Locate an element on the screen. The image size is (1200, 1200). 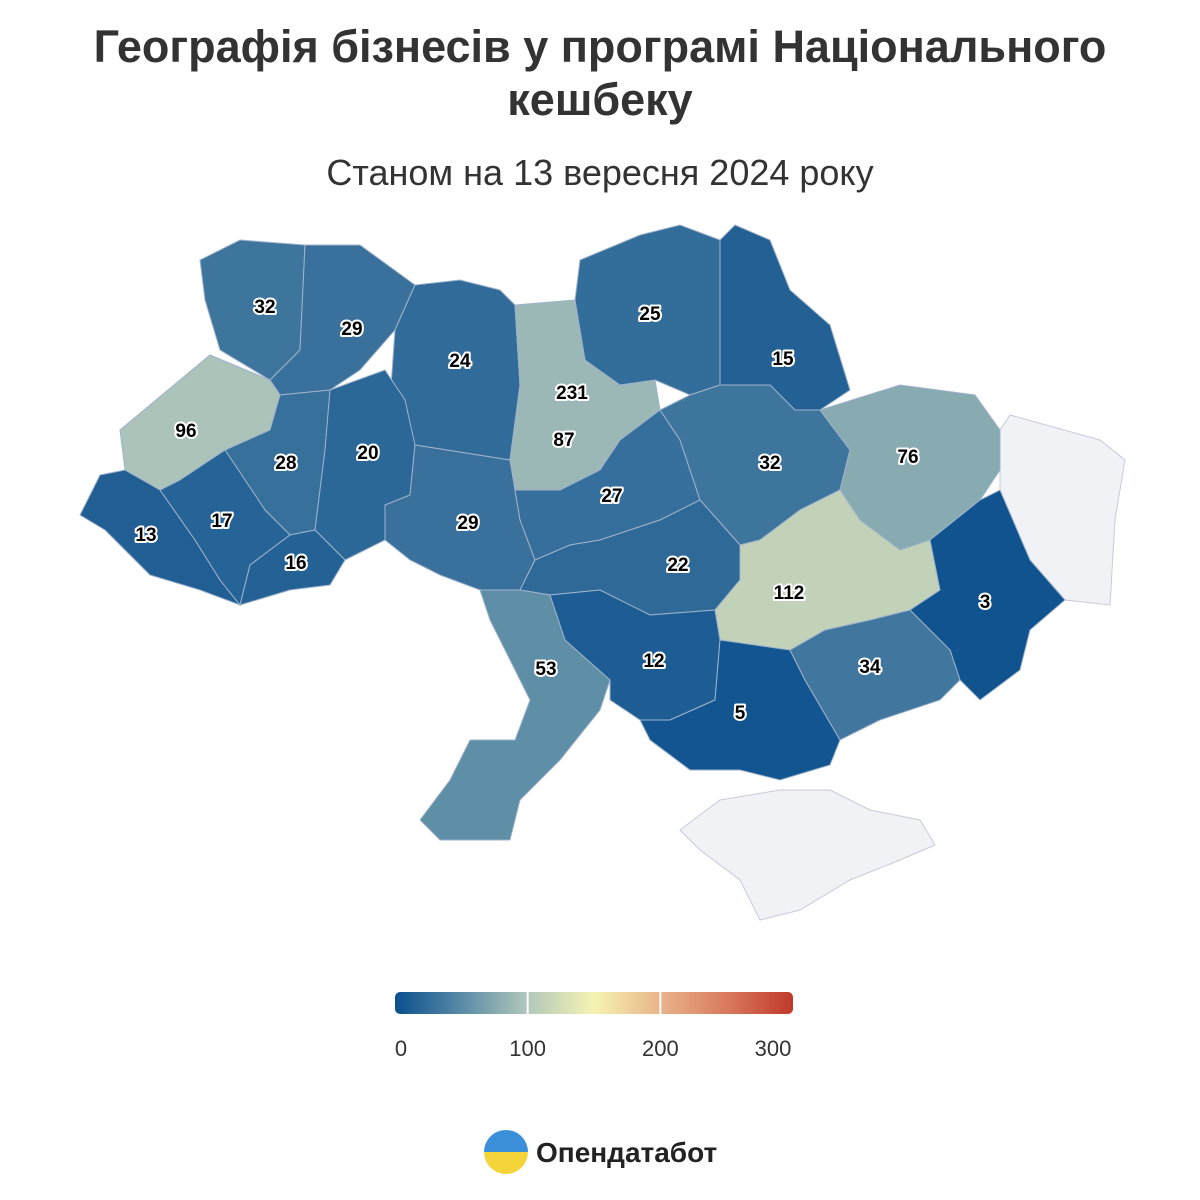
subtitle: Станом на 13 вересня 2024 року is located at coordinates (599, 172).